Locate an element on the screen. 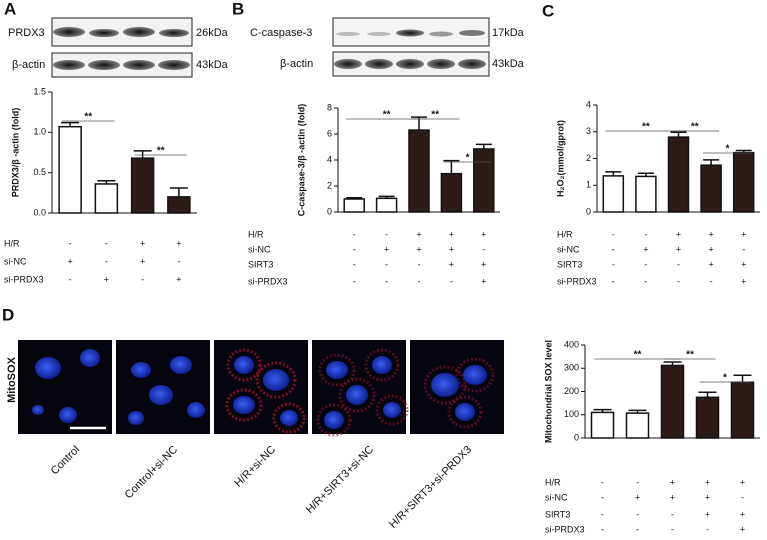 The image size is (767, 540). blot-a: PRDX3 β-actin 26kDa 43kDa is located at coordinates (118, 47).